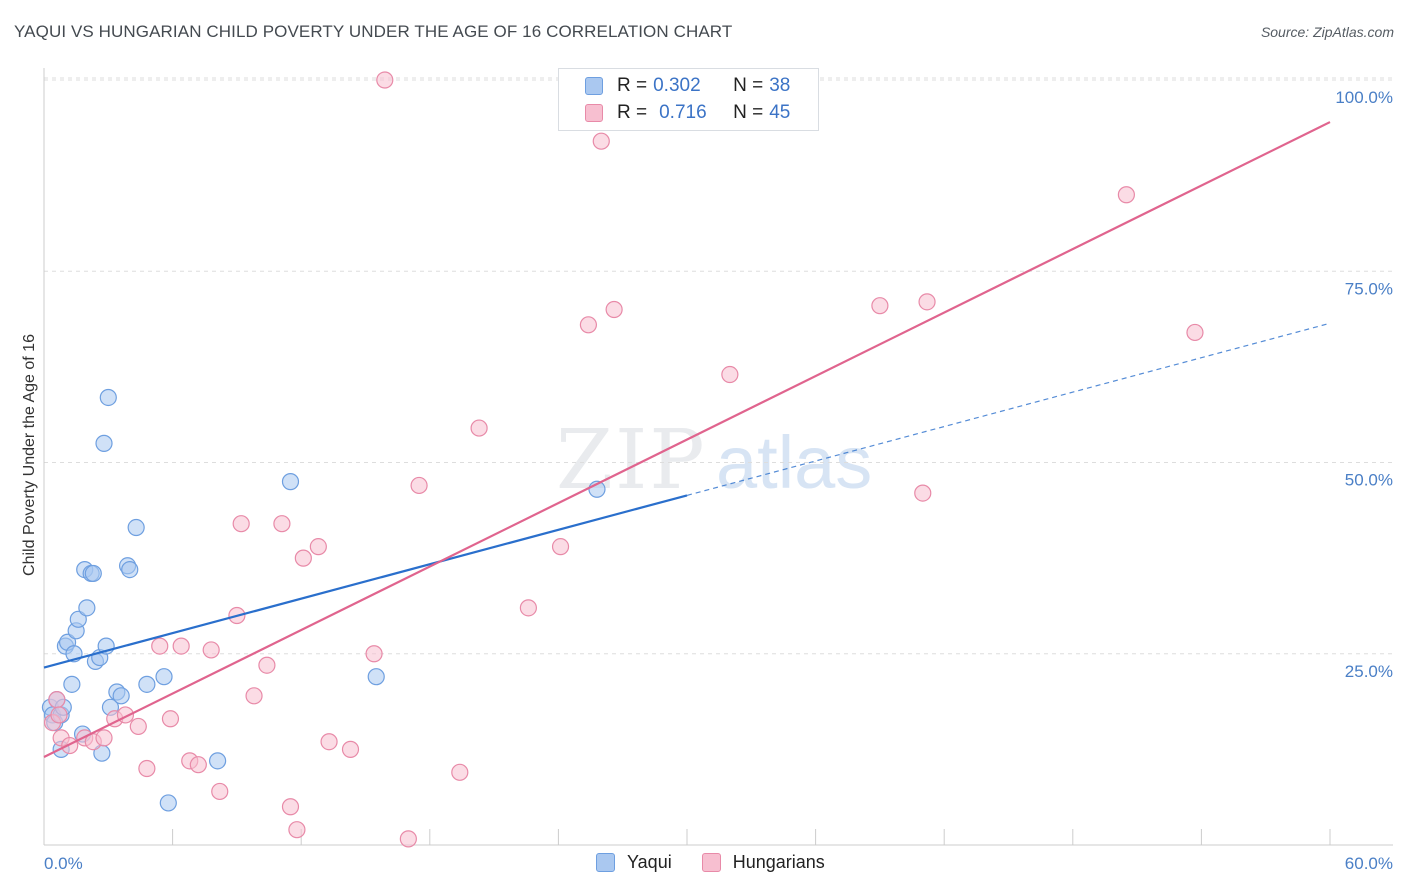  I want to click on legend-row-hungarians: R = 0.716 N = 45, so click(687, 113).